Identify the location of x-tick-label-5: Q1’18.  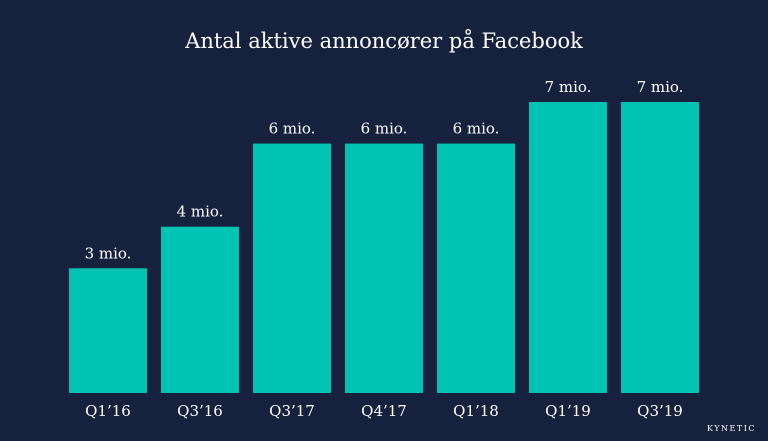
(476, 411).